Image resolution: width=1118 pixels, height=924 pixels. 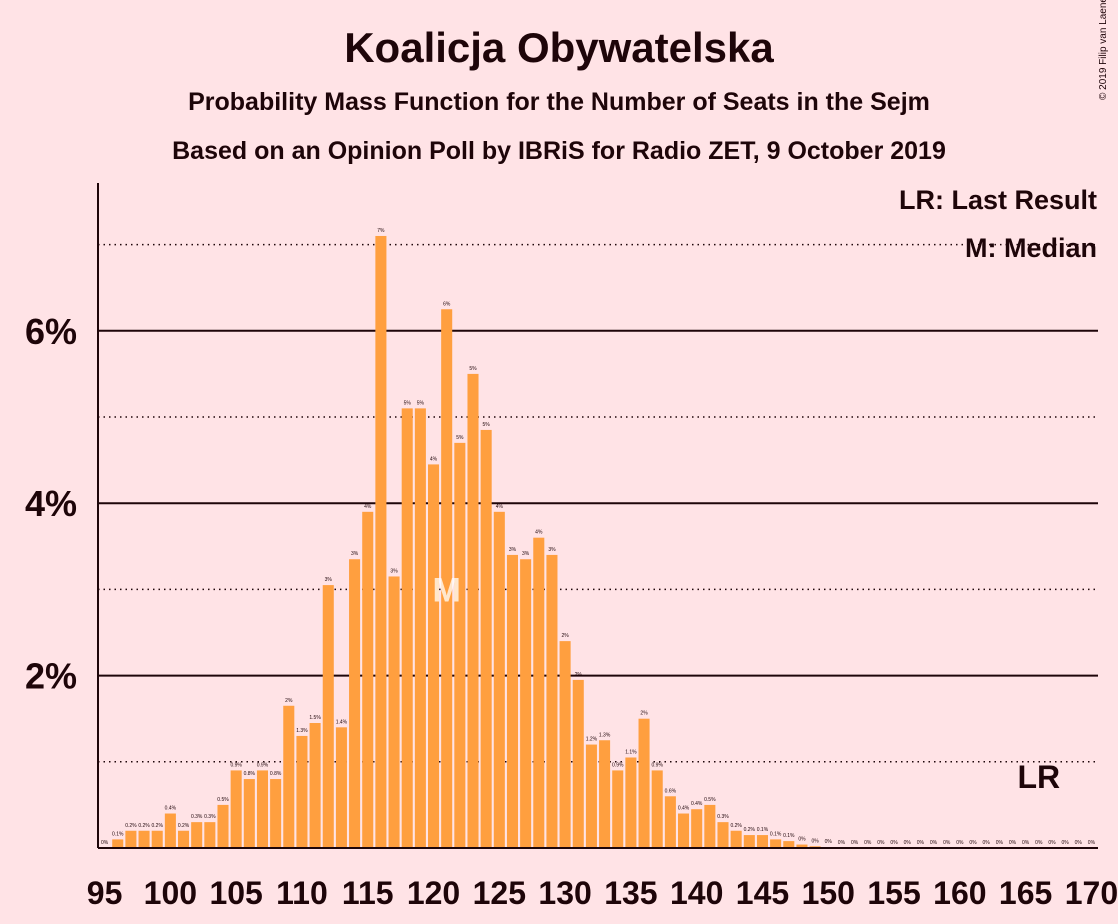 What do you see at coordinates (302, 893) in the screenshot?
I see `x-tick-label: 110` at bounding box center [302, 893].